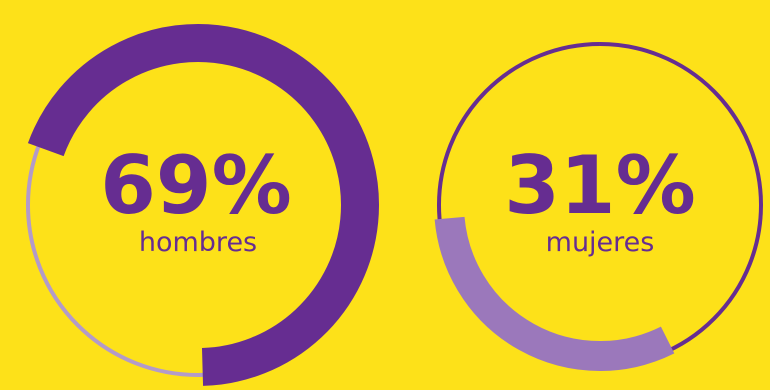 Image resolution: width=770 pixels, height=390 pixels. Describe the element at coordinates (195, 185) in the screenshot. I see `percent-value-hombres: 69%` at that location.